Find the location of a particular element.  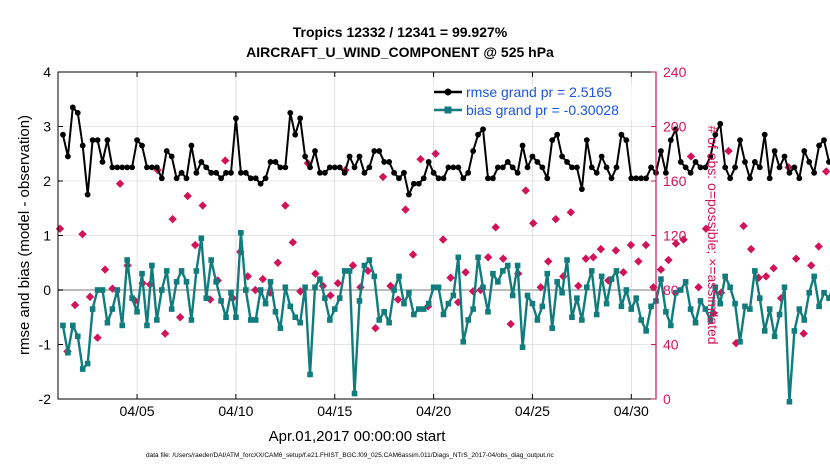

y-tick-label: 1 is located at coordinates (47, 236).